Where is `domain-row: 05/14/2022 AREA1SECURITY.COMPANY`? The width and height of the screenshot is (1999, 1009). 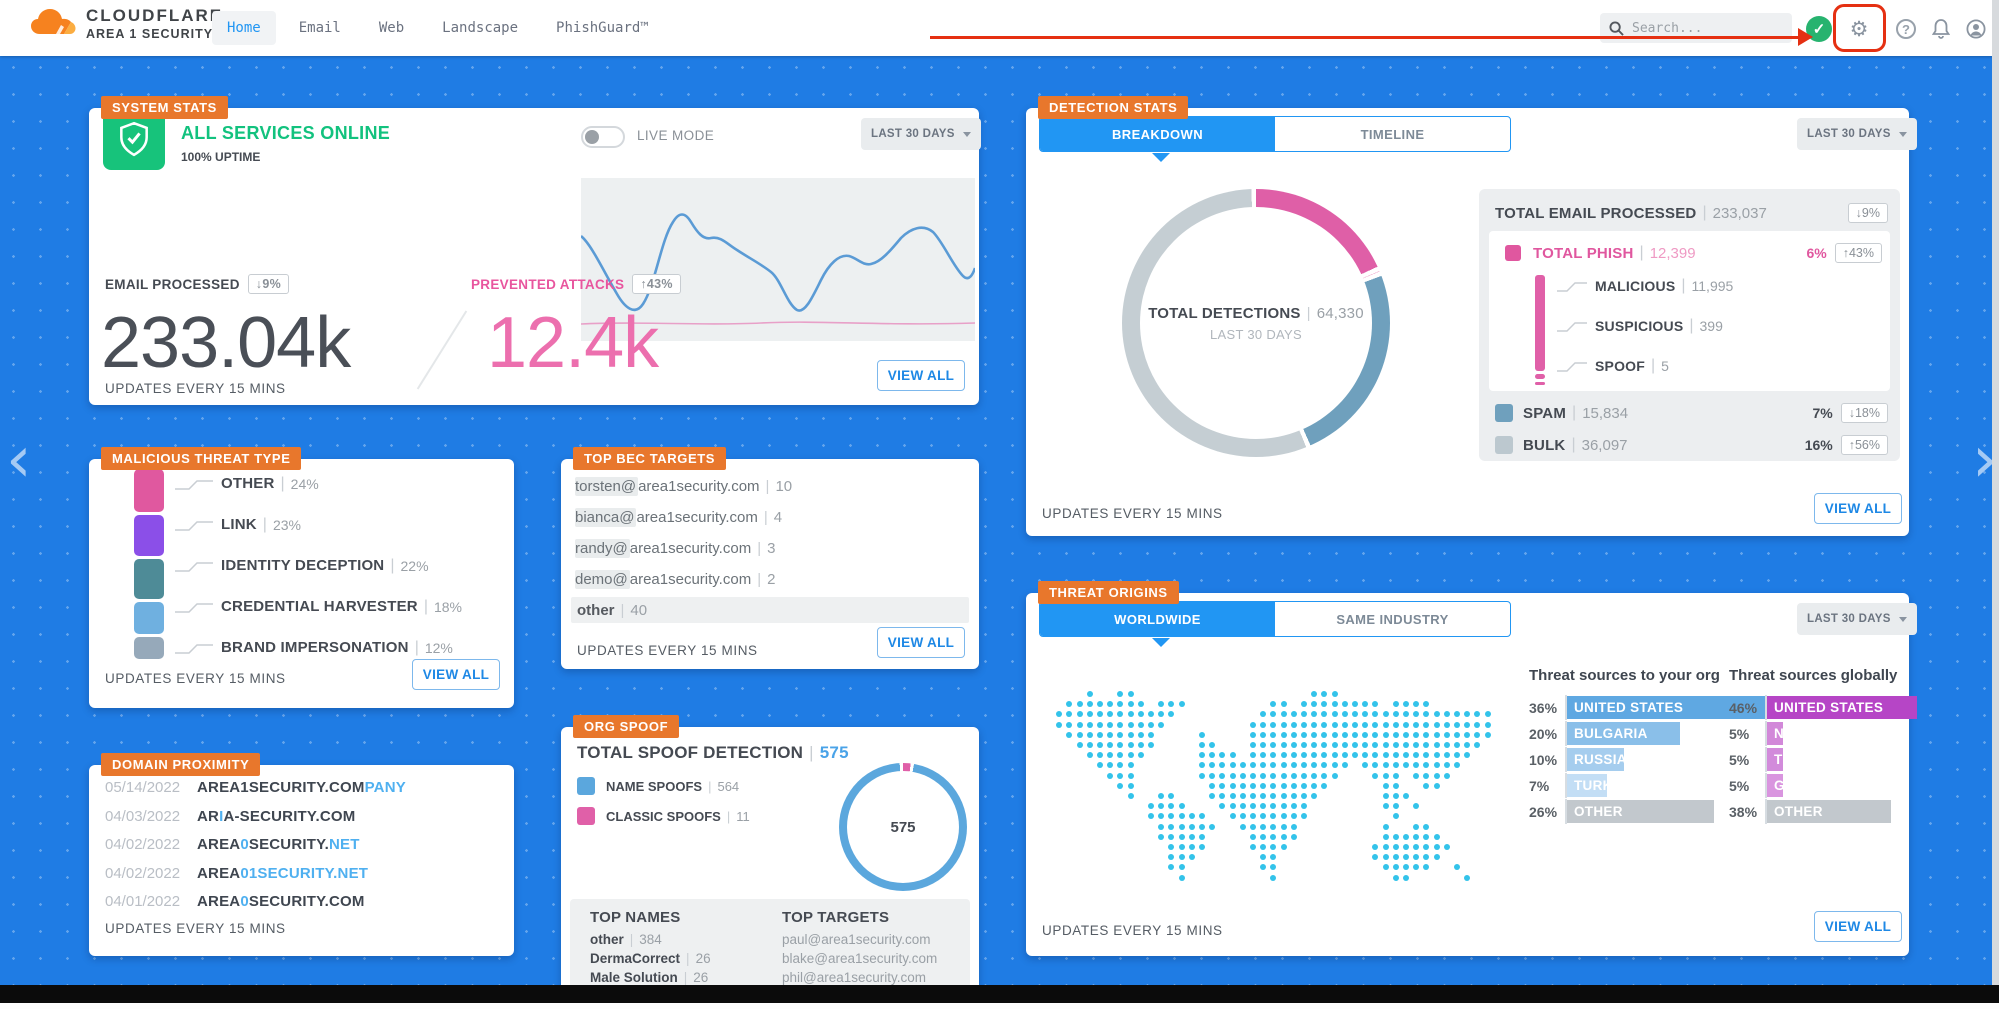
domain-row: 05/14/2022 AREA1SECURITY.COMPANY is located at coordinates (255, 787).